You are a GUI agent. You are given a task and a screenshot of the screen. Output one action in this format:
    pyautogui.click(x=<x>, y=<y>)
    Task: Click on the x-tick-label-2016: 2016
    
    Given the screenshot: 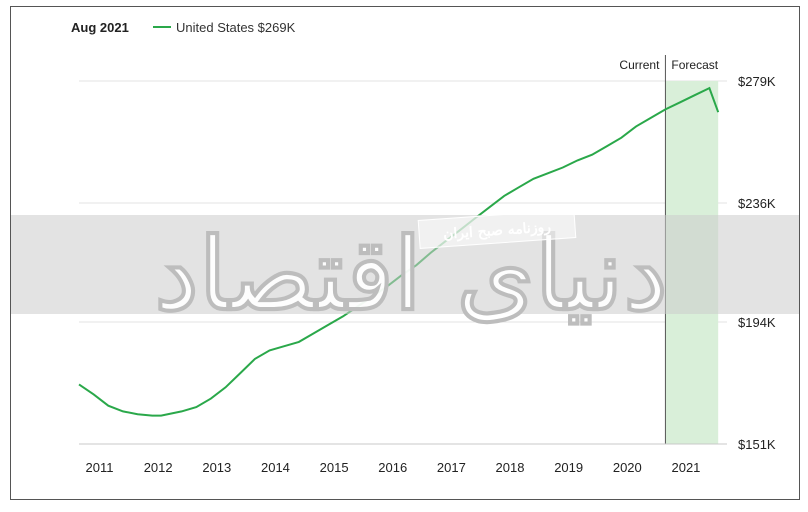 What is the action you would take?
    pyautogui.click(x=392, y=467)
    